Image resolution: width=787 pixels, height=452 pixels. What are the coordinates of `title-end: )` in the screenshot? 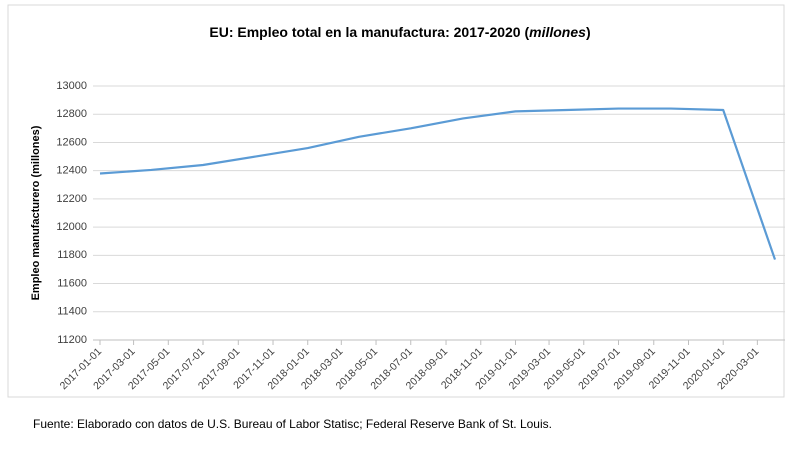 It's located at (588, 32).